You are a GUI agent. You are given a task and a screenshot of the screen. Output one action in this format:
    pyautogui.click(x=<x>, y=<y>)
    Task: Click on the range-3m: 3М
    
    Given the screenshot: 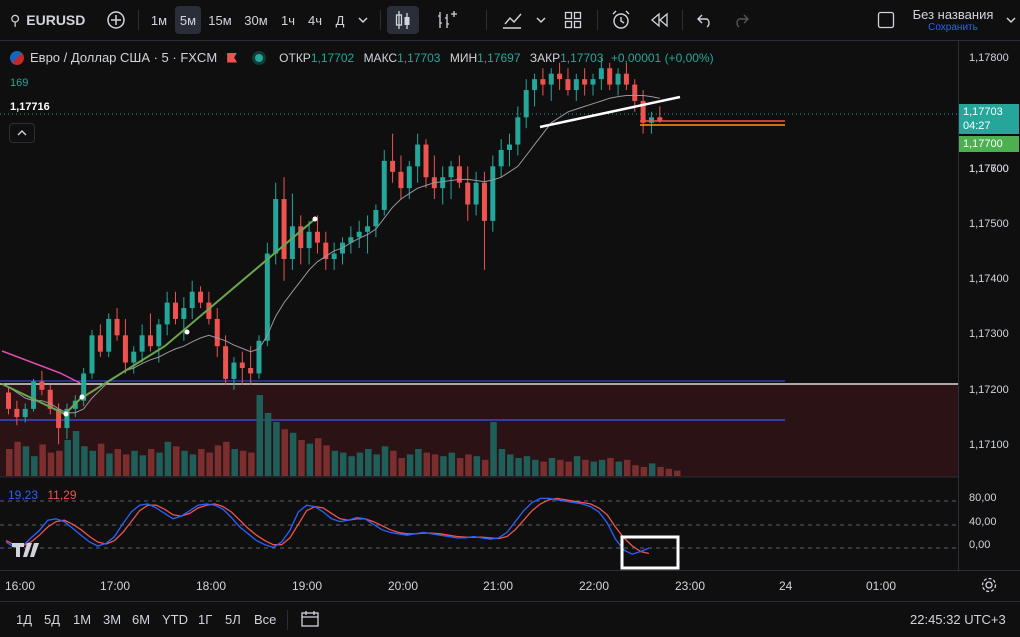 What is the action you would take?
    pyautogui.click(x=112, y=619)
    